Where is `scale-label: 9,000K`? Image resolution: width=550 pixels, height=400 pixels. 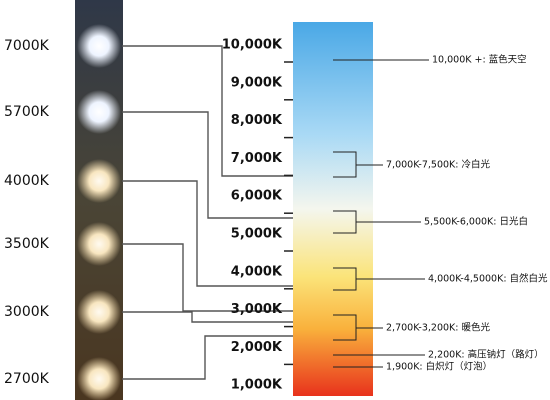
scale-label: 9,000K is located at coordinates (257, 82).